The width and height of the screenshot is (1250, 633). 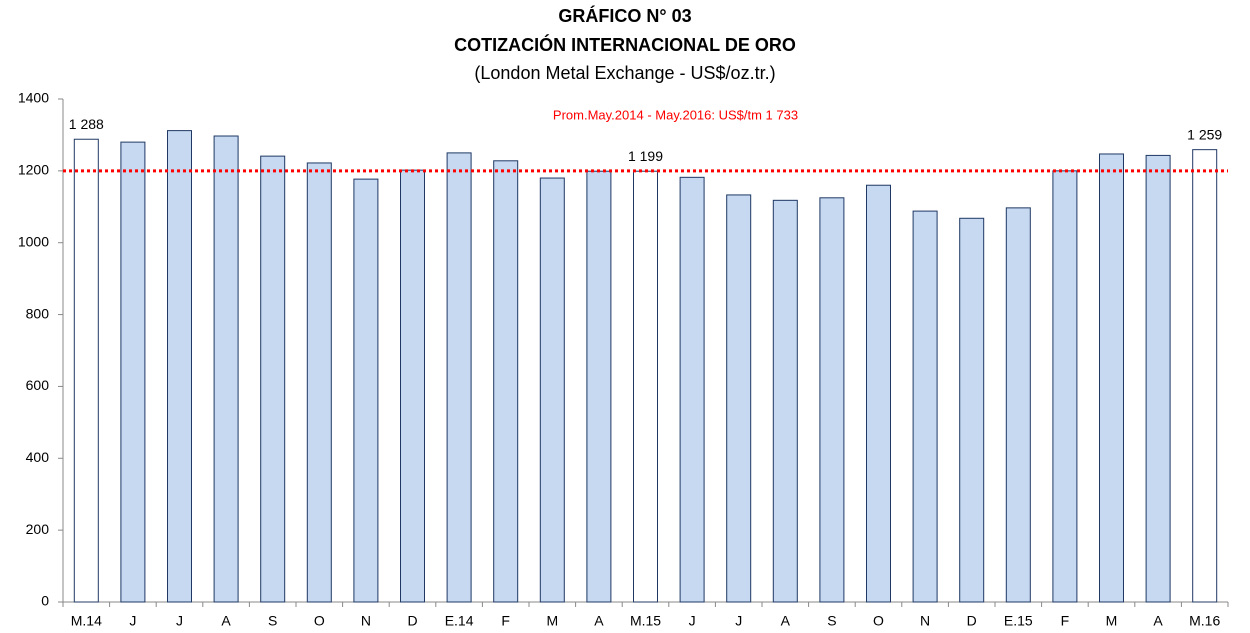 What do you see at coordinates (33, 170) in the screenshot?
I see `y-tick-label: 1200` at bounding box center [33, 170].